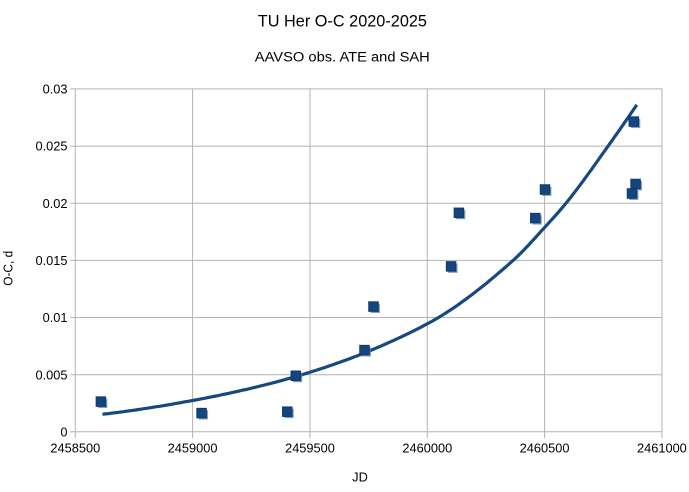  What do you see at coordinates (545, 448) in the screenshot?
I see `svg-text: 2460500` at bounding box center [545, 448].